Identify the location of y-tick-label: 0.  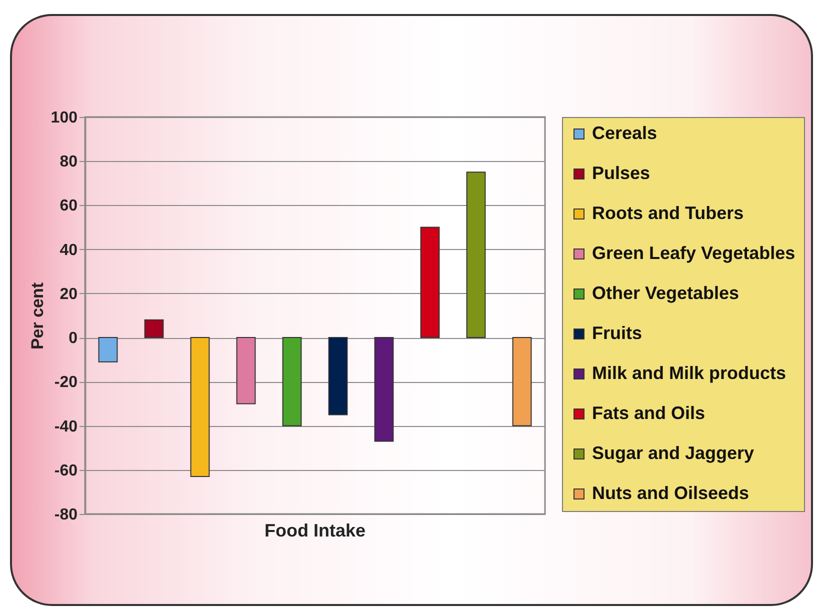
(73, 339).